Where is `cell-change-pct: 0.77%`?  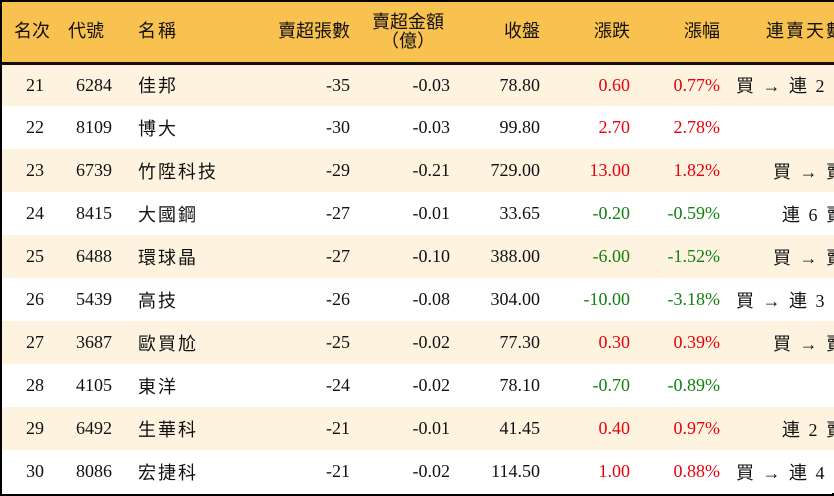
cell-change-pct: 0.77% is located at coordinates (697, 84).